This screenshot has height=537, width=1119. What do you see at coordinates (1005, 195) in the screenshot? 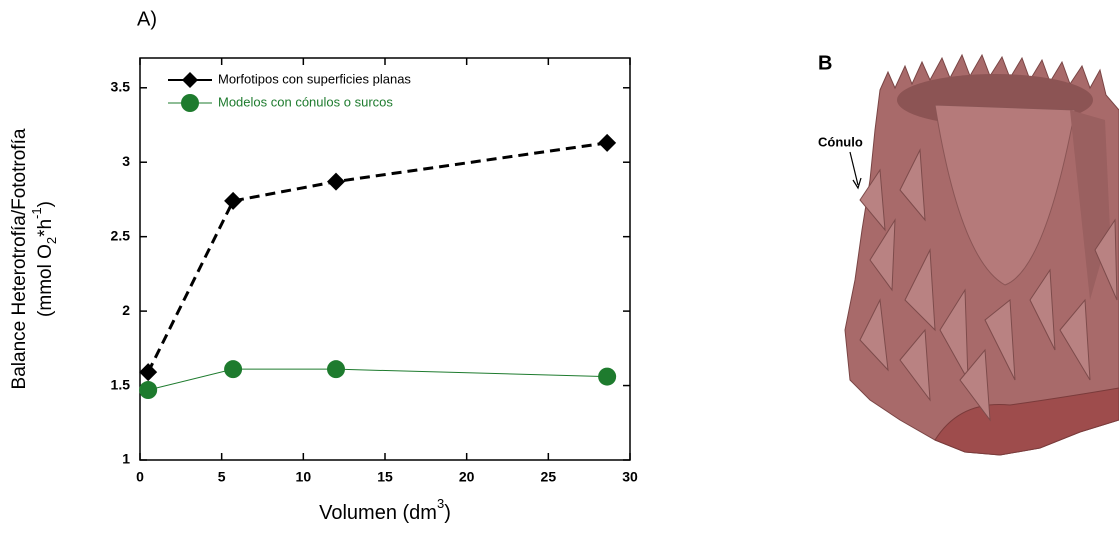
I see `sponge-inner` at bounding box center [1005, 195].